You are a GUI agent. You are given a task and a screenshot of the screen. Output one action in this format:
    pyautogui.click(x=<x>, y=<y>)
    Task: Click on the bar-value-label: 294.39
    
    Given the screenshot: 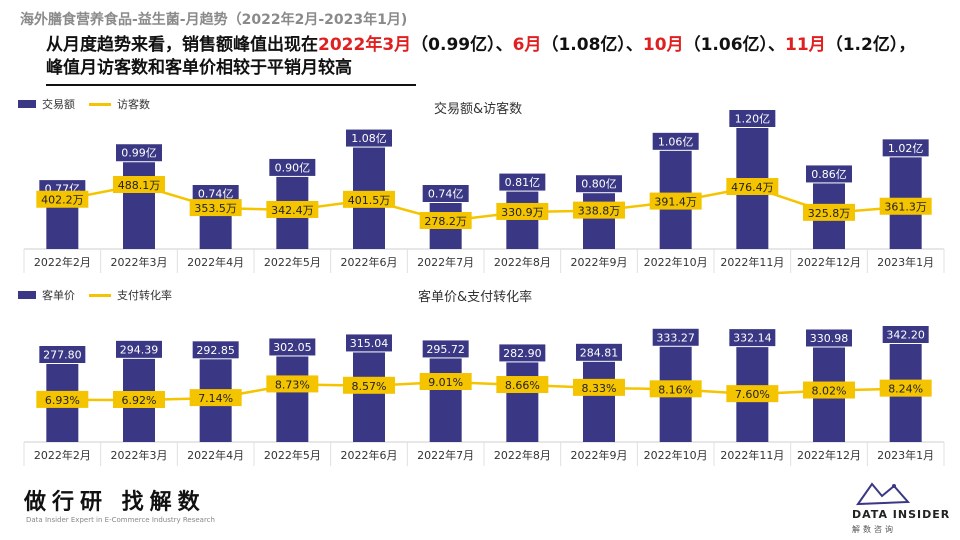 What is the action you would take?
    pyautogui.click(x=139, y=349)
    